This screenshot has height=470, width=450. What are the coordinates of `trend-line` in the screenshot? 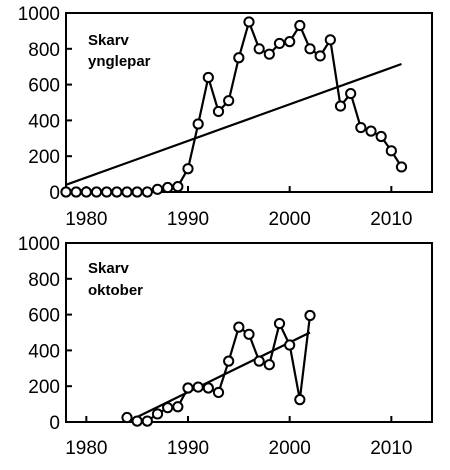 It's located at (218, 377).